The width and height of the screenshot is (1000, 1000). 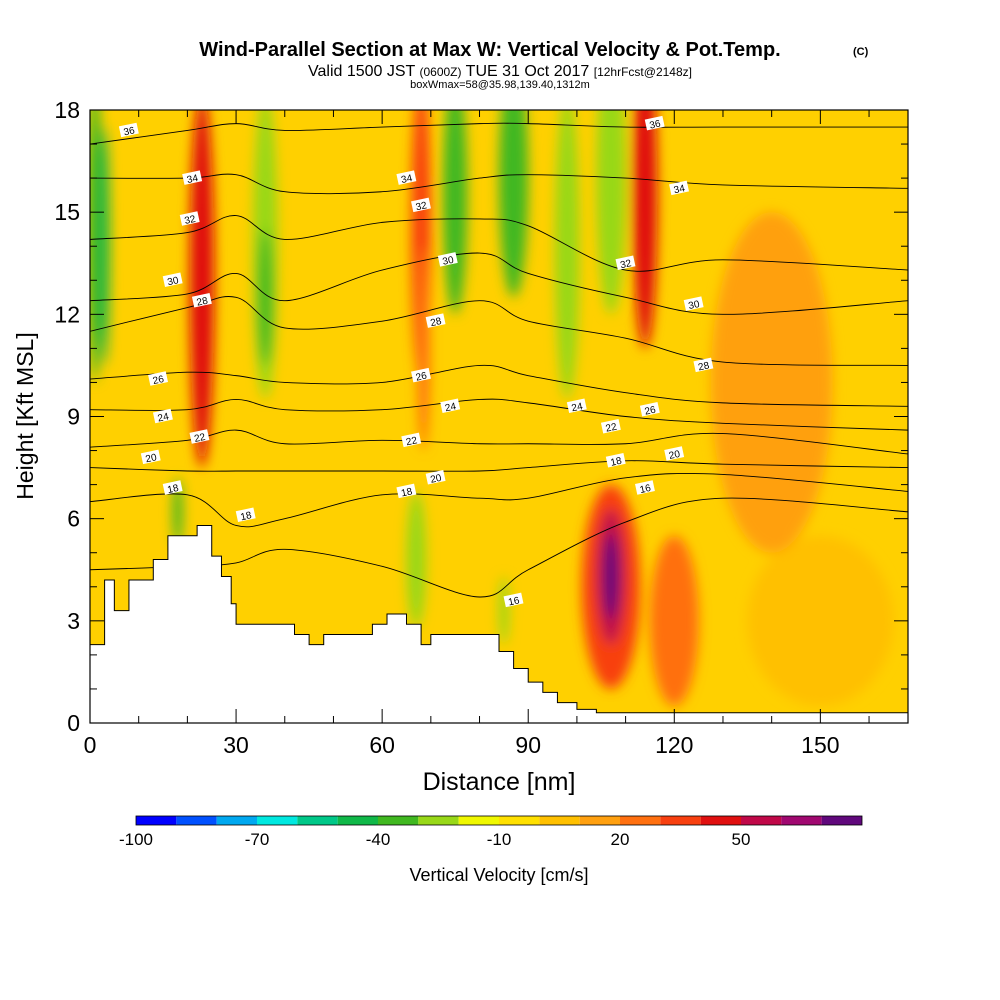 I want to click on contour-label-text: 36, so click(x=130, y=131).